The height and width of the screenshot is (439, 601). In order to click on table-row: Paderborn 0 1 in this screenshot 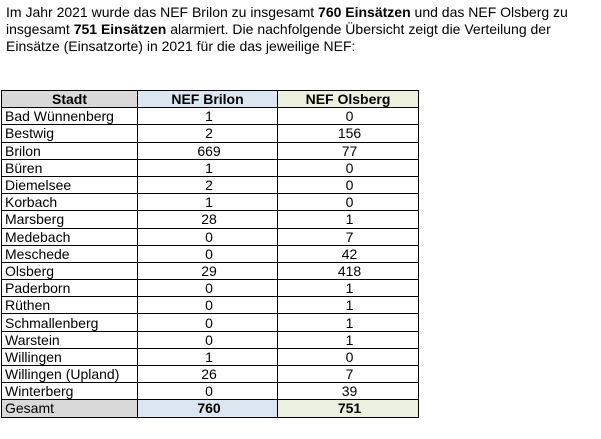, I will do `click(210, 288)`.